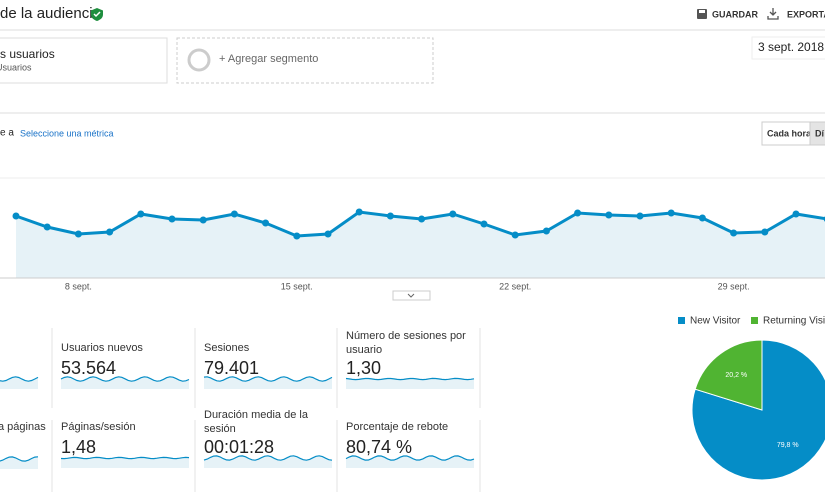 The image size is (825, 502). Describe the element at coordinates (199, 60) in the screenshot. I see `segment-circle` at that location.